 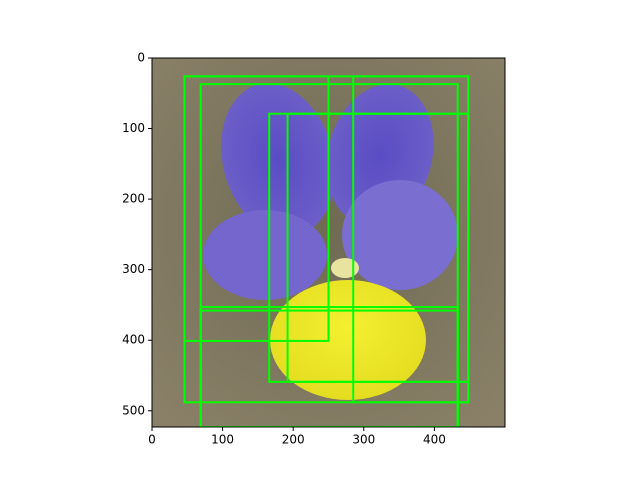 I want to click on x-tick-label: 100, so click(x=222, y=440).